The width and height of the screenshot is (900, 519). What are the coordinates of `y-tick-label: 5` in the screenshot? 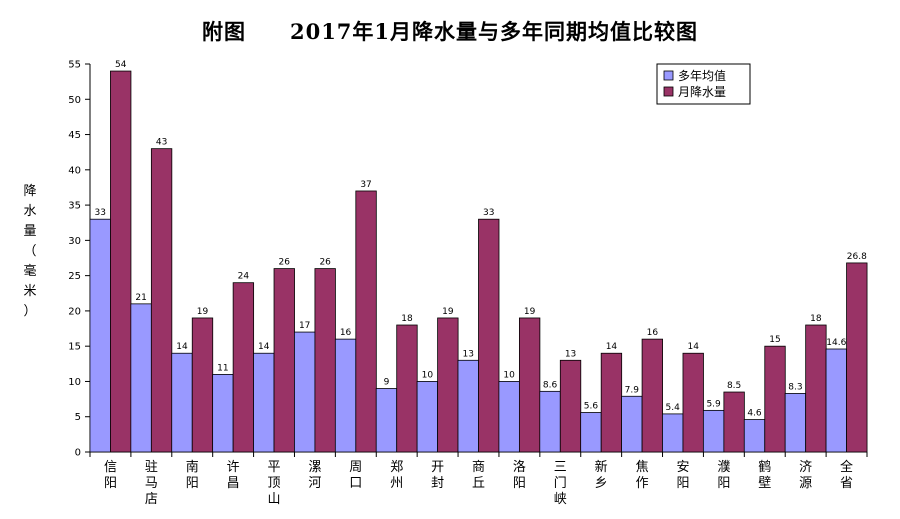 It's located at (78, 417).